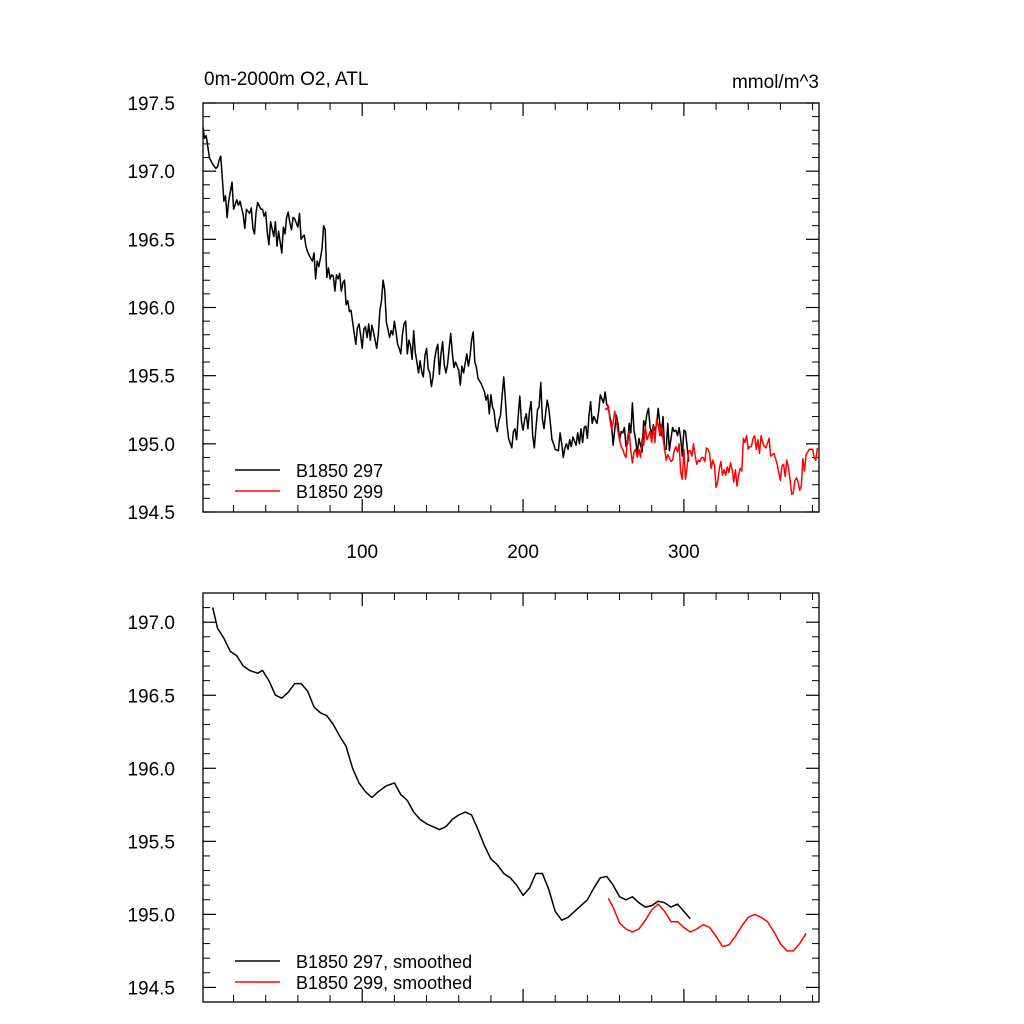 The height and width of the screenshot is (1024, 1024). I want to click on series-line-b1850-297-smoothed, so click(451, 764).